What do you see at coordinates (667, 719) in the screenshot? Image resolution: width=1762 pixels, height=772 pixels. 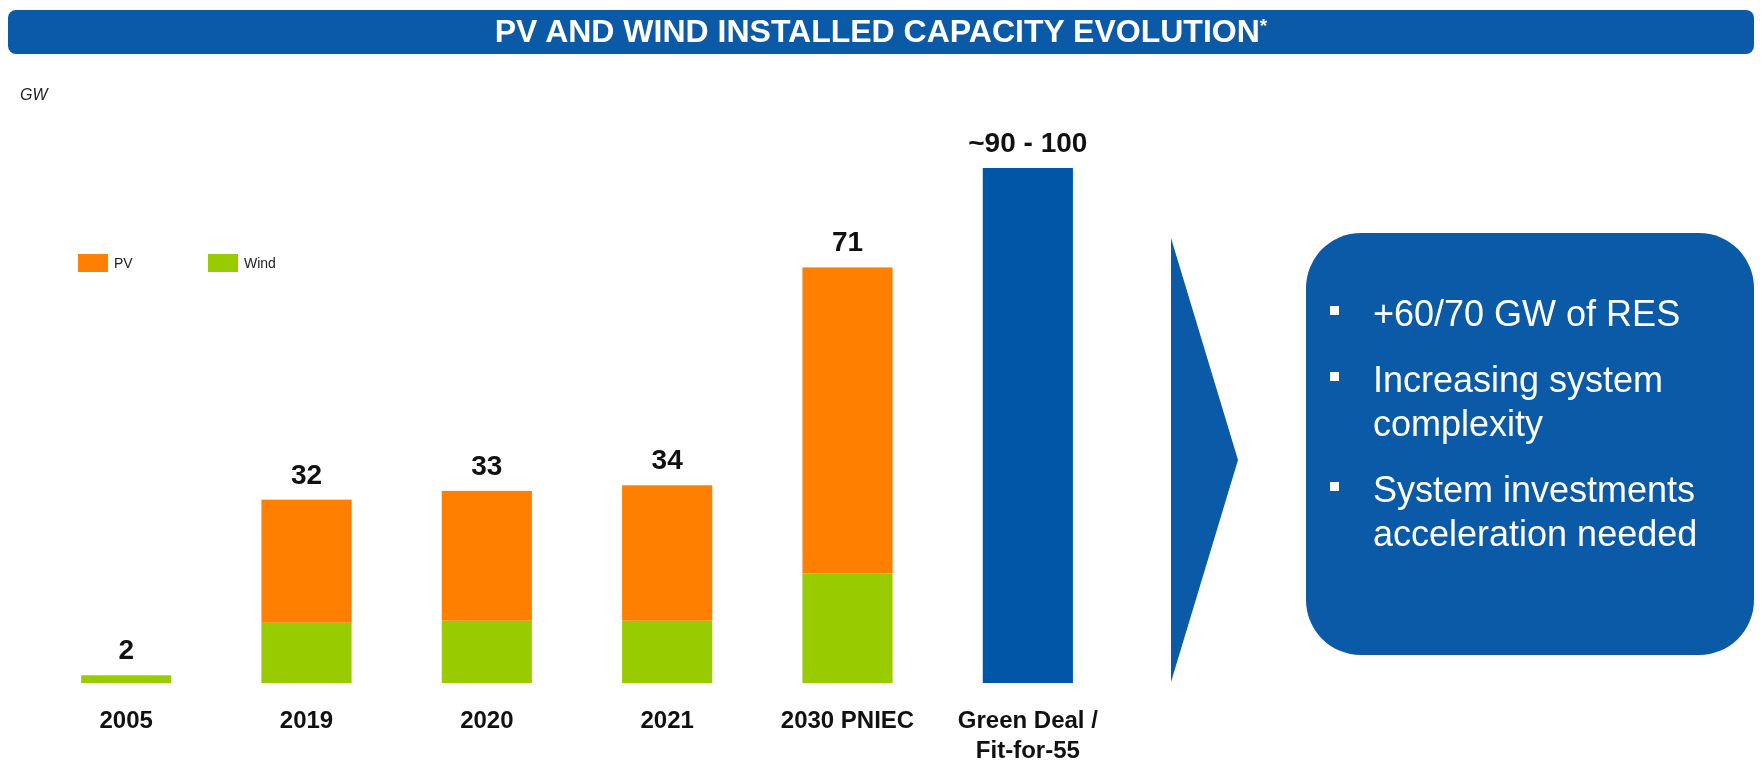 I see `x-tick-label: 2021` at bounding box center [667, 719].